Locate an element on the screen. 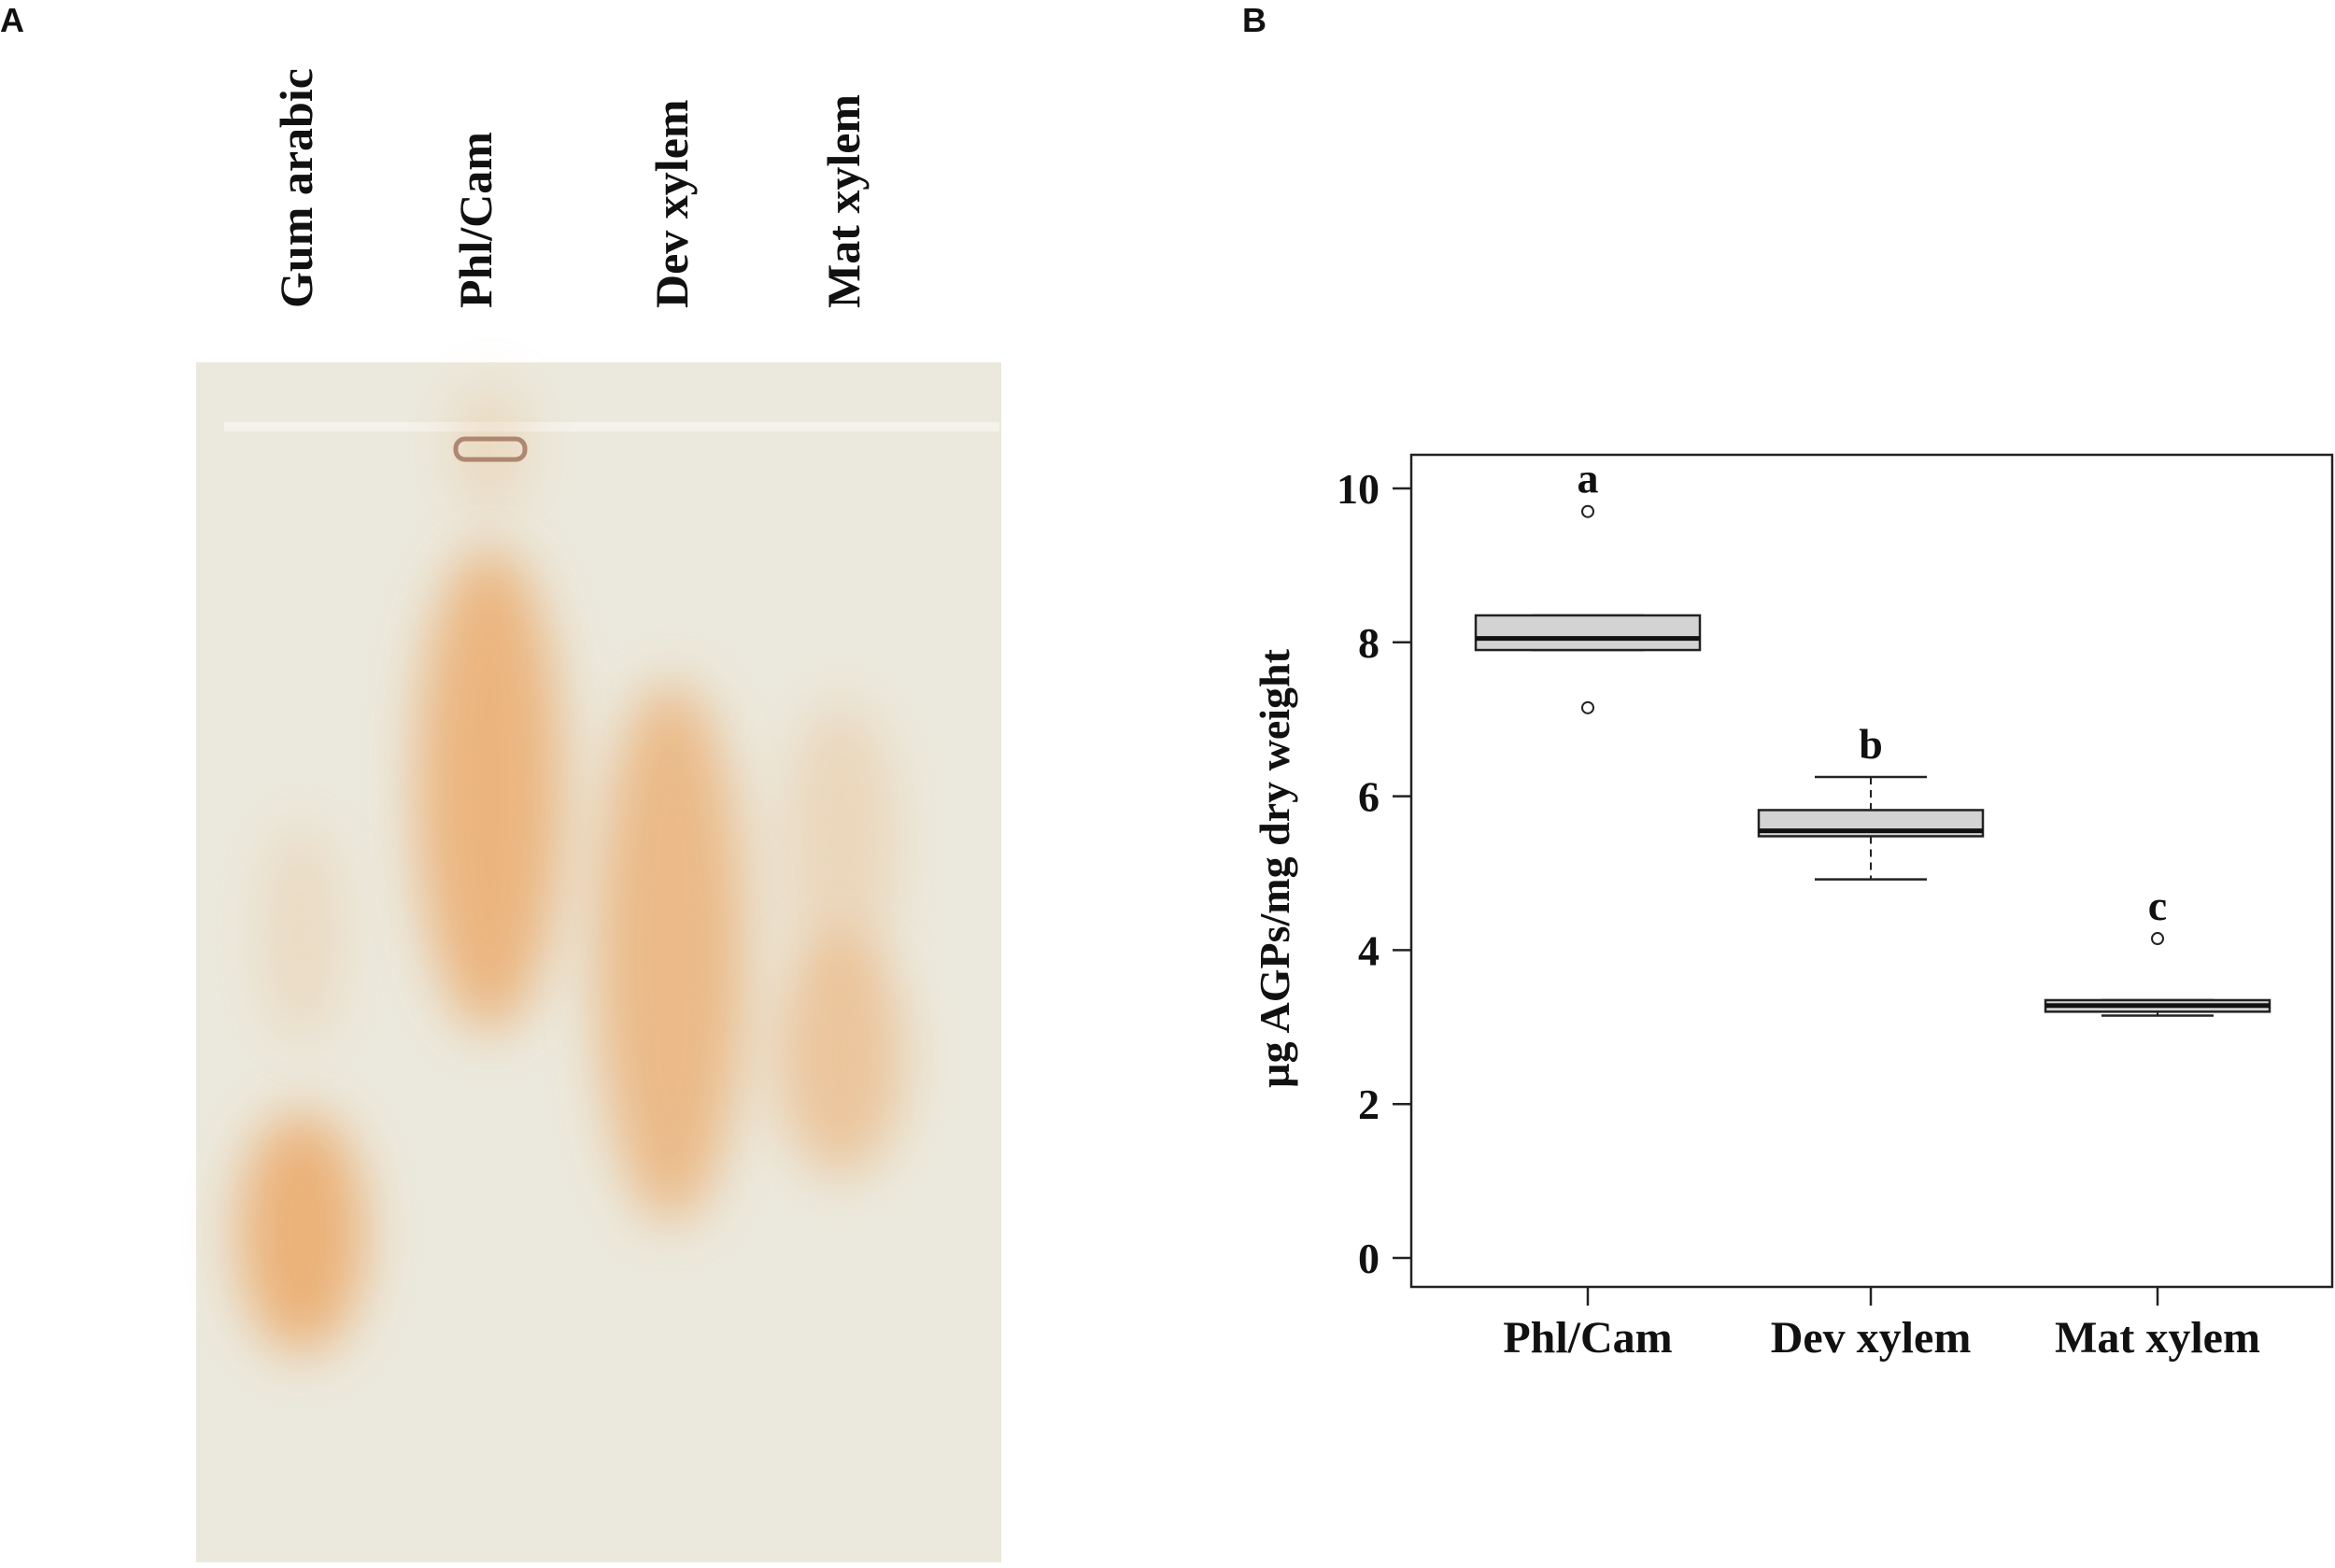 The height and width of the screenshot is (1568, 2335). y-tick-label: 0 is located at coordinates (1369, 1258).